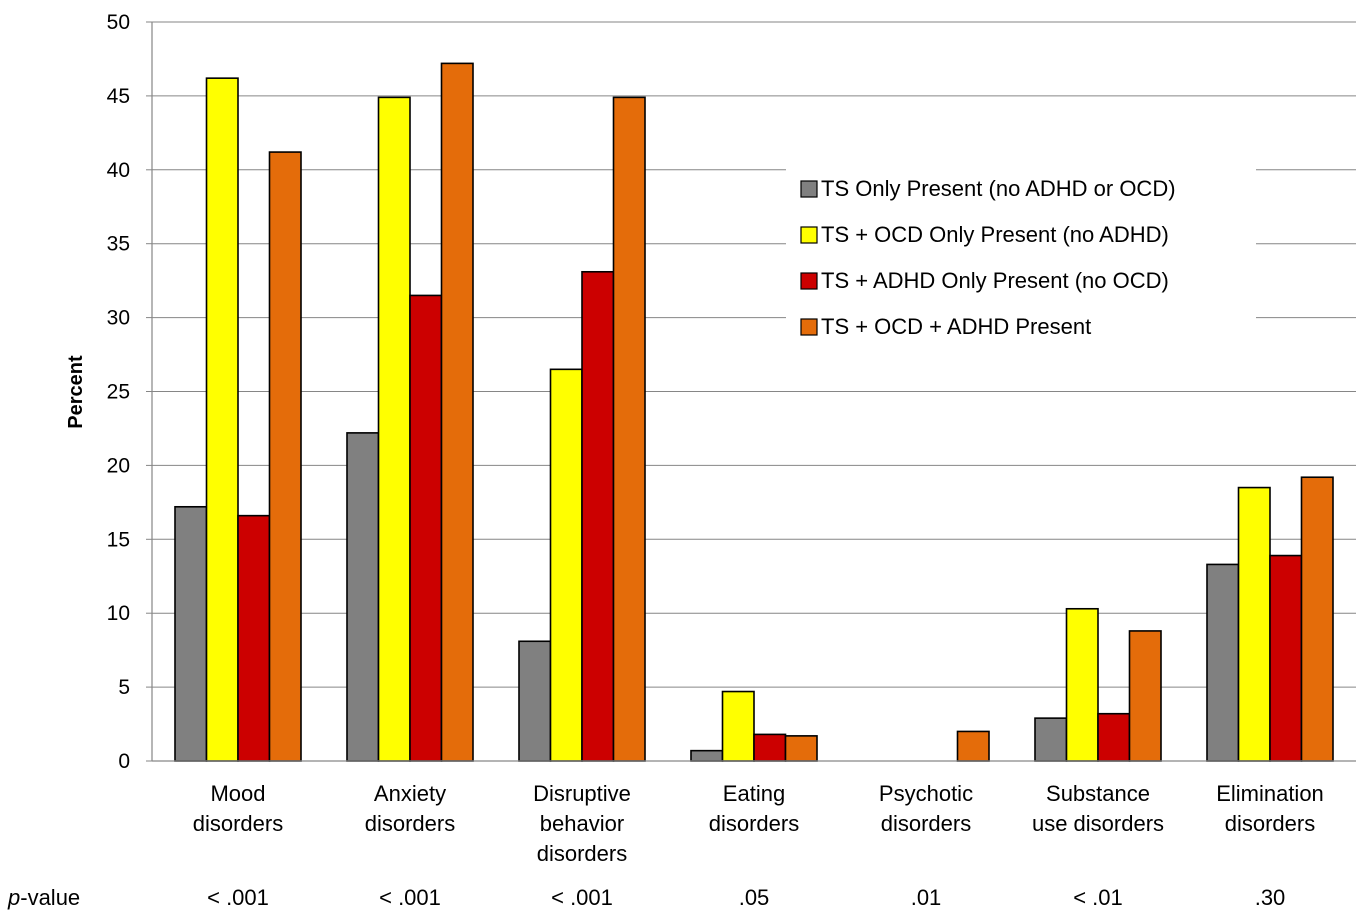  I want to click on y-tick-label: 10, so click(118, 613).